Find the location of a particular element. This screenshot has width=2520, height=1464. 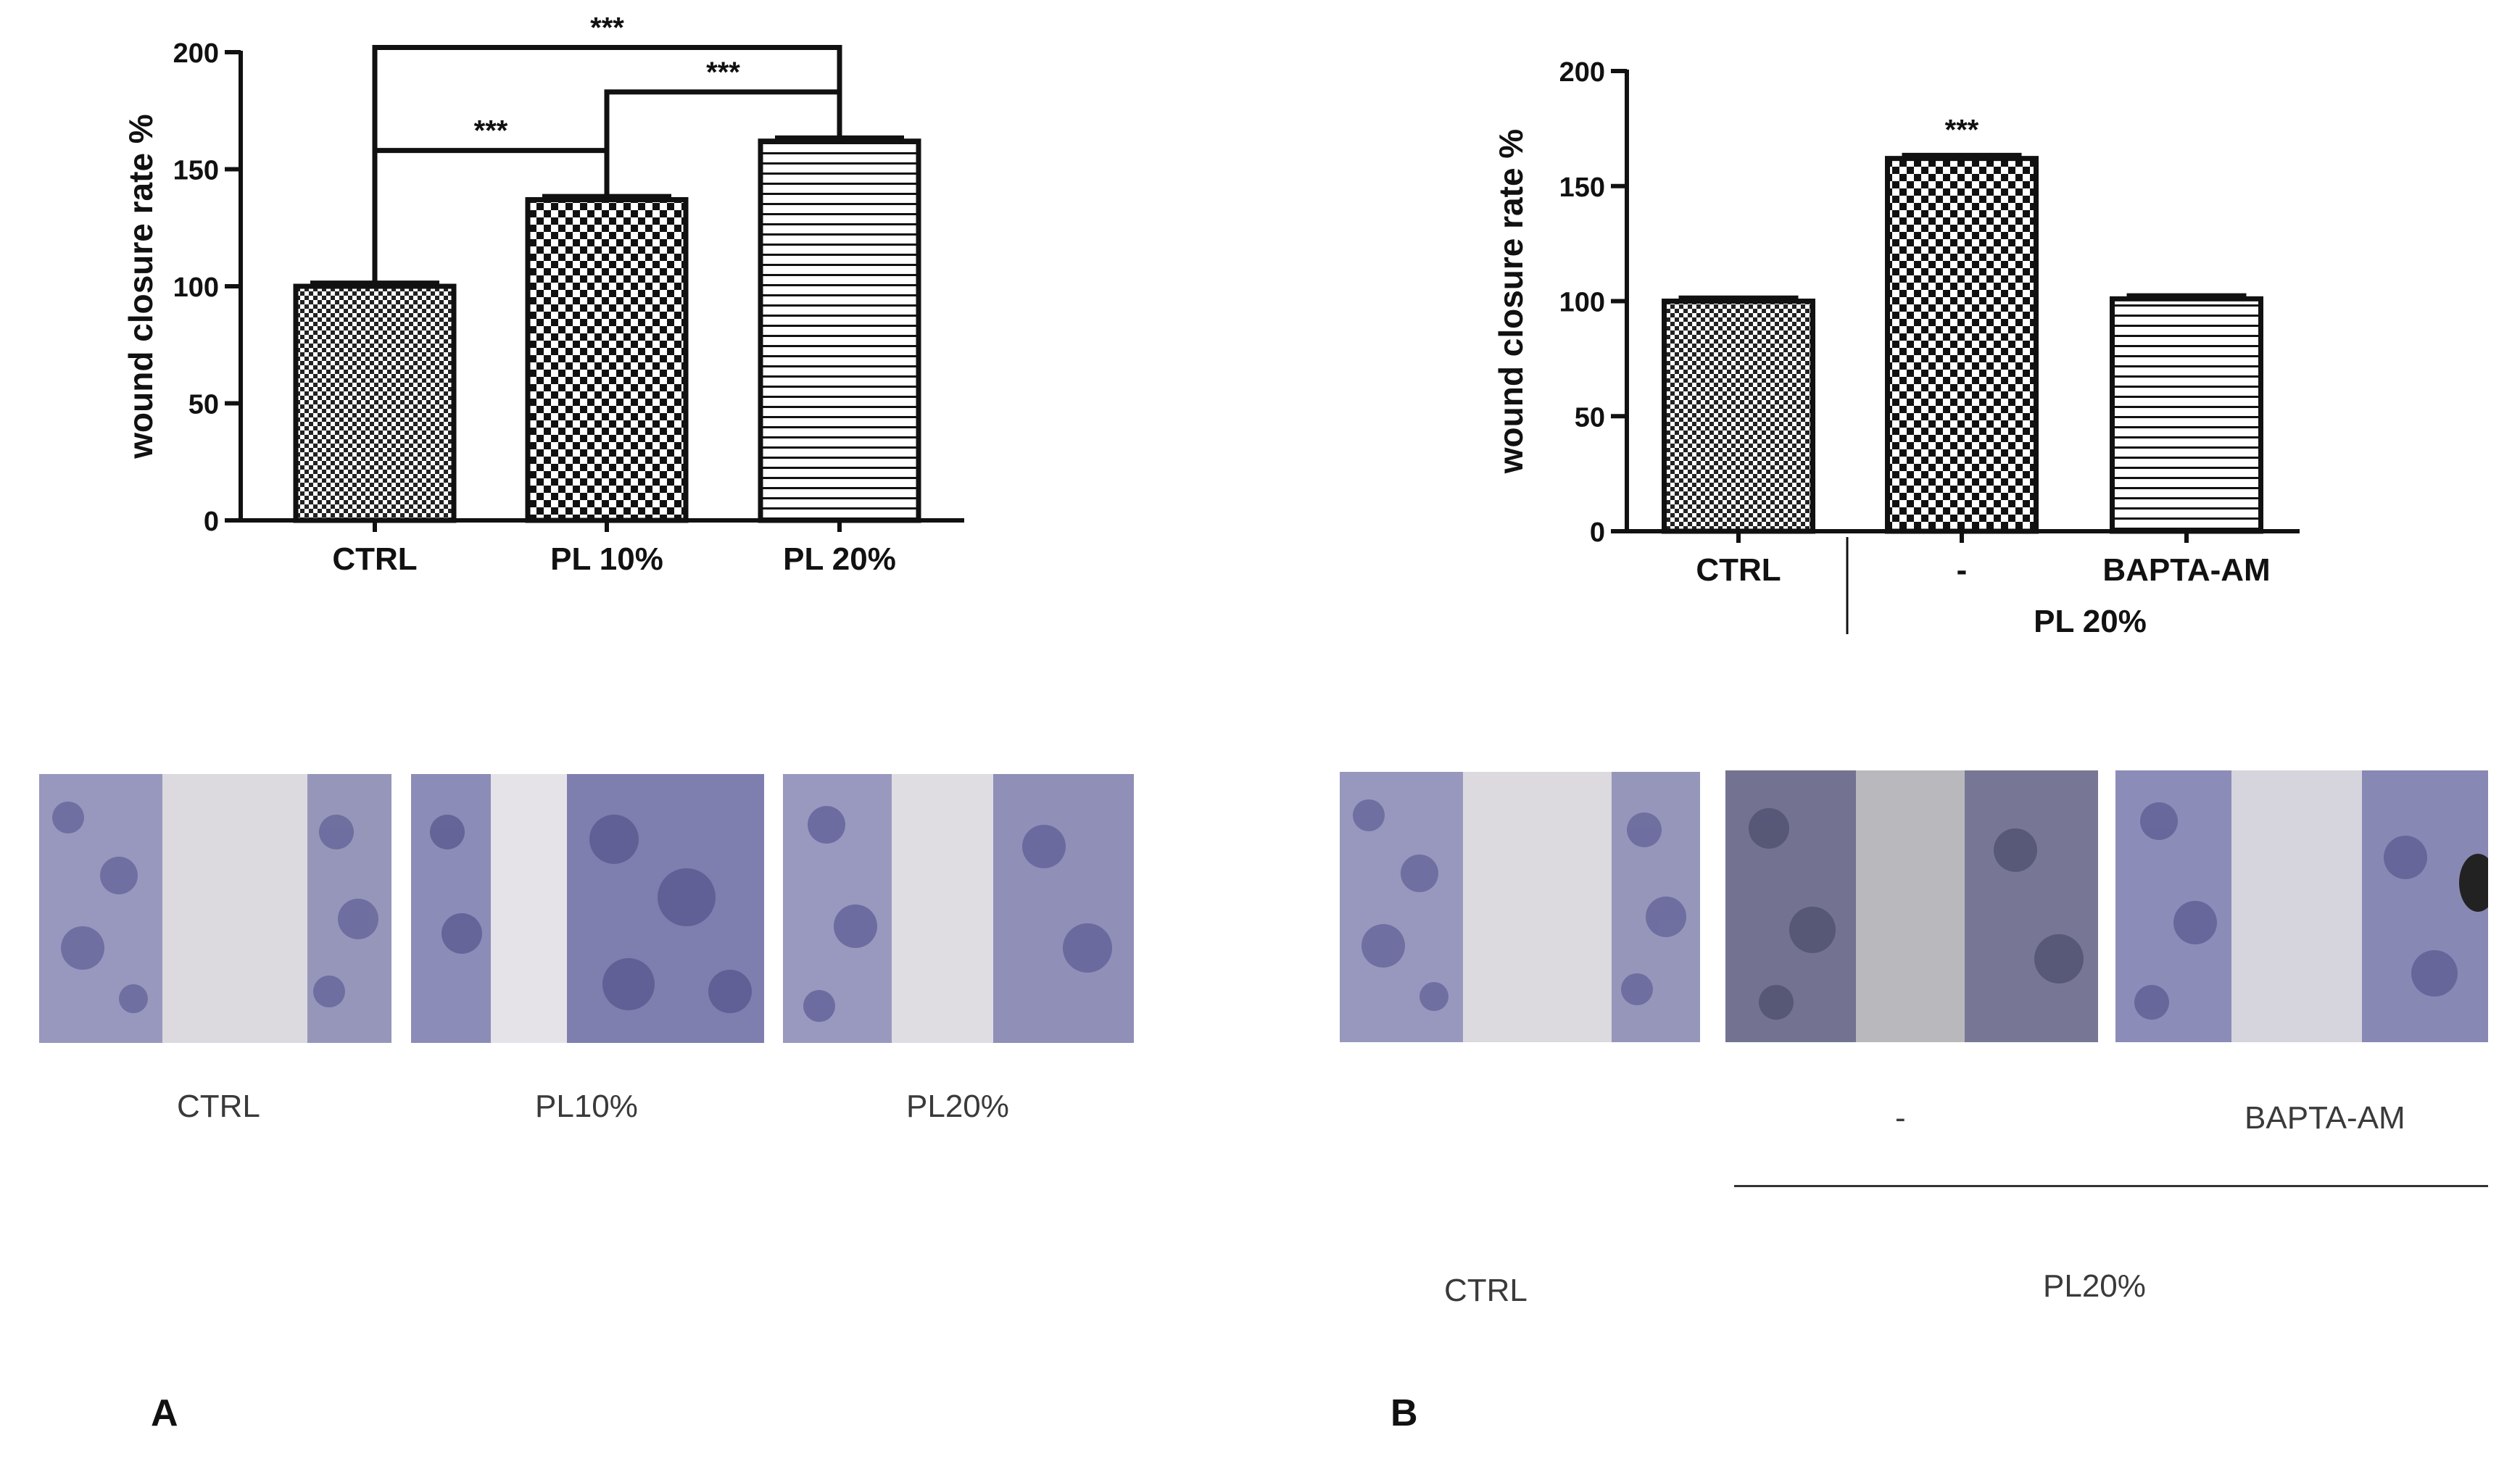

x-tick-label: - is located at coordinates (1962, 570).